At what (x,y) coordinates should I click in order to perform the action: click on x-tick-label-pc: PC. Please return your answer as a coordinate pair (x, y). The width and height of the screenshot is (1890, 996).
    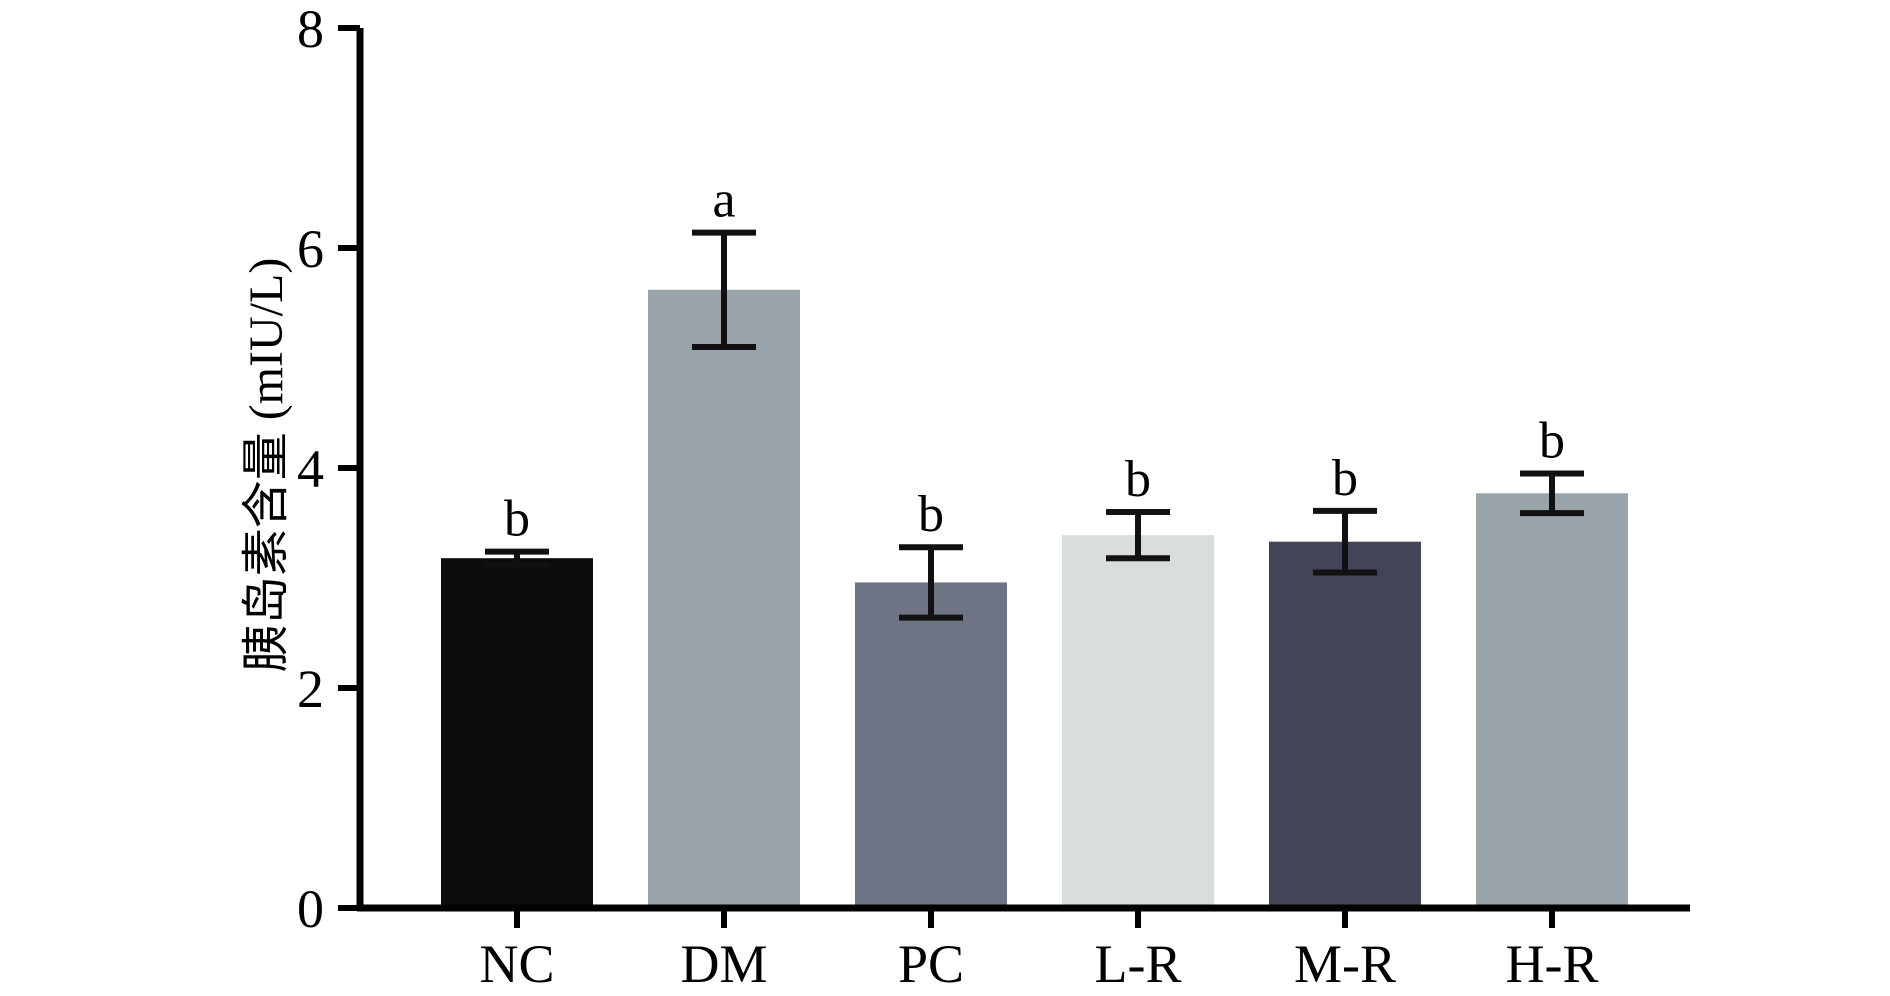
    Looking at the image, I should click on (931, 964).